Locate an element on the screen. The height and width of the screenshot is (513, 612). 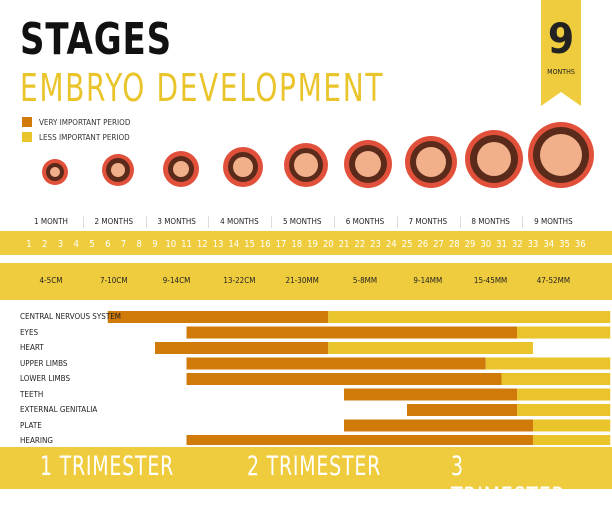
organ-label: CENTRAL NERVOUS SYSTEM is located at coordinates (70, 316).